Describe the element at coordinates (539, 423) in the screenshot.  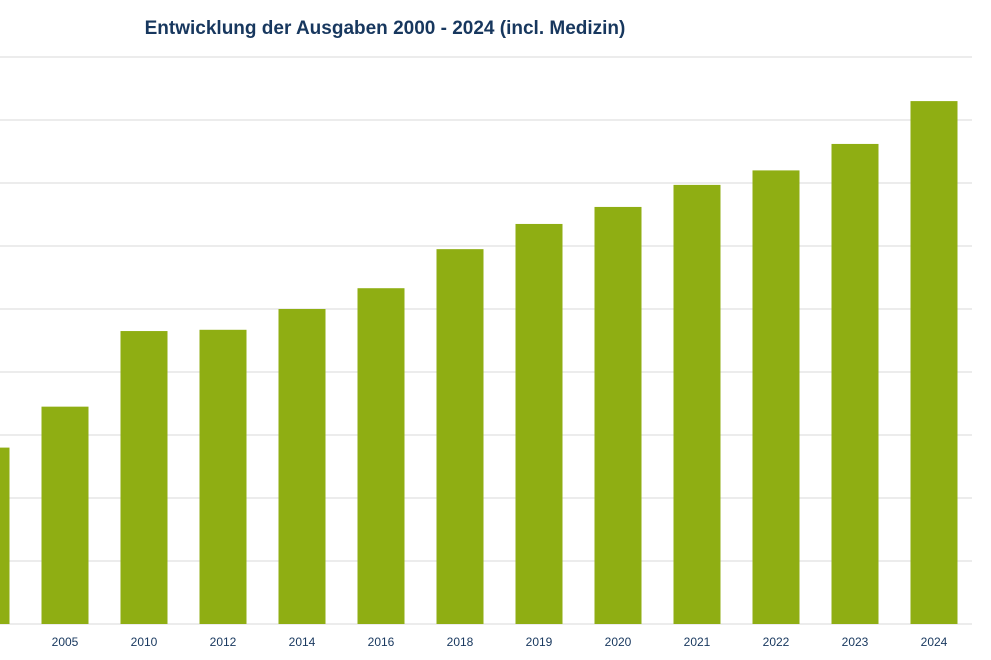
I see `bar-2019` at that location.